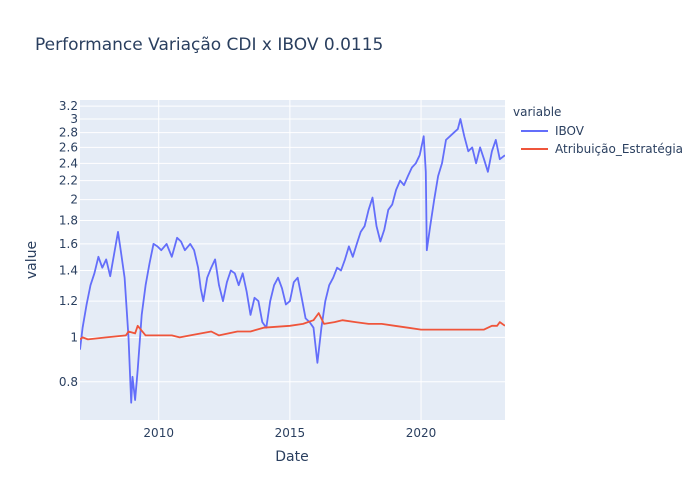 The height and width of the screenshot is (500, 700). I want to click on y-tick-label: 1.6, so click(68, 244).